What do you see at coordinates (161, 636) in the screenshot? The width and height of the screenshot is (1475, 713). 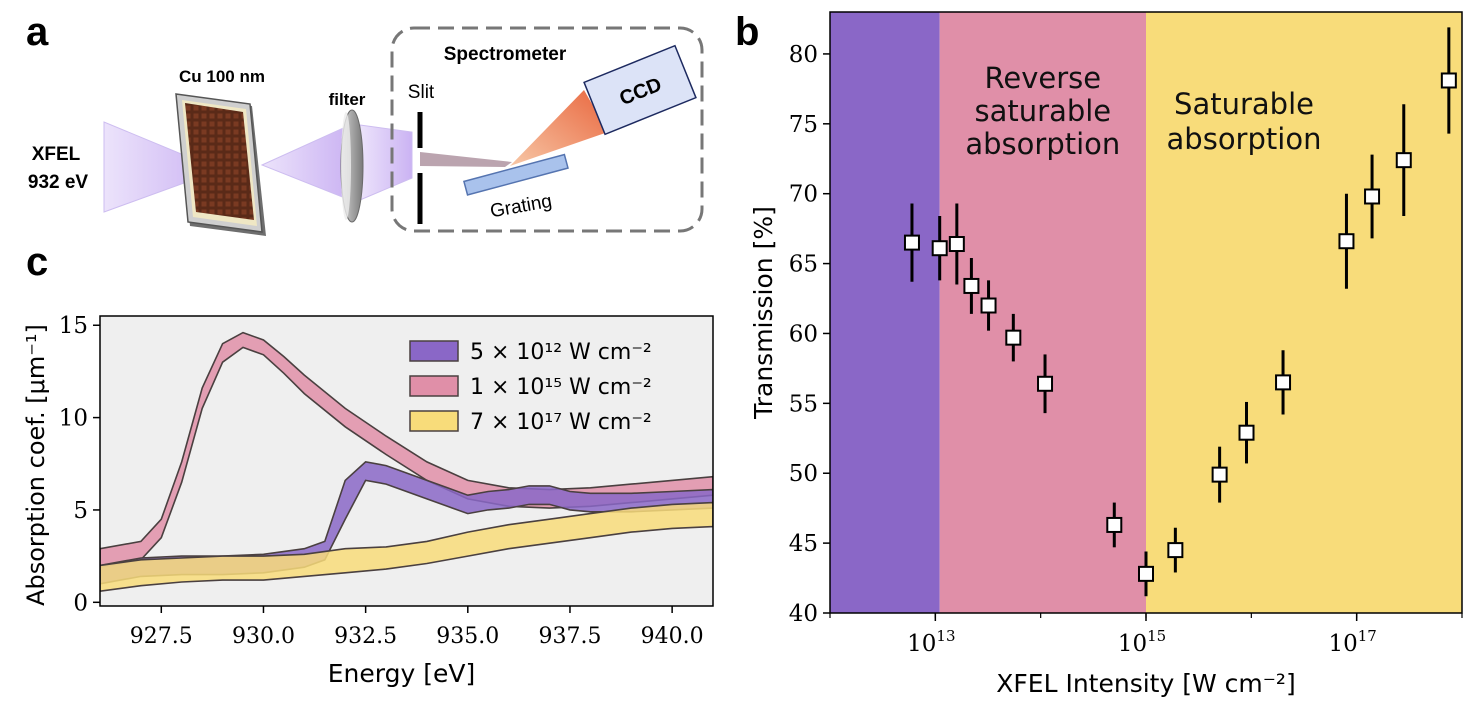 I see `x-tick-label: 927.5` at bounding box center [161, 636].